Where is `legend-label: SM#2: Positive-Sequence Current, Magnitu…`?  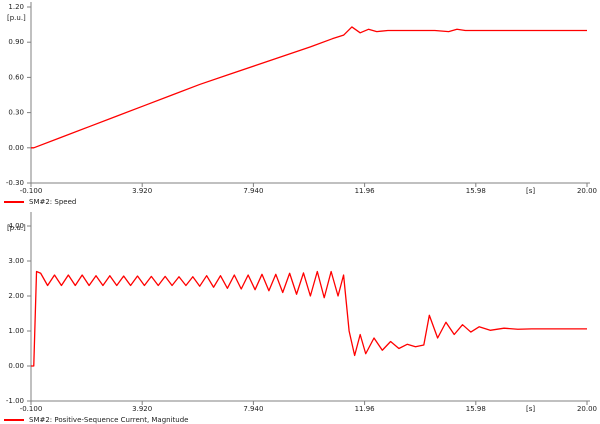 legend-label: SM#2: Positive-Sequence Current, Magnitu… is located at coordinates (108, 420).